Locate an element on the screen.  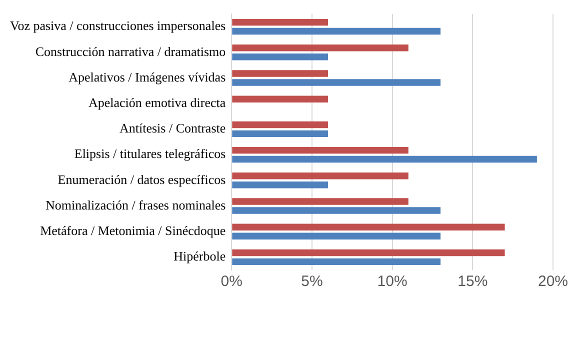
x-tick-label: 15% is located at coordinates (473, 281).